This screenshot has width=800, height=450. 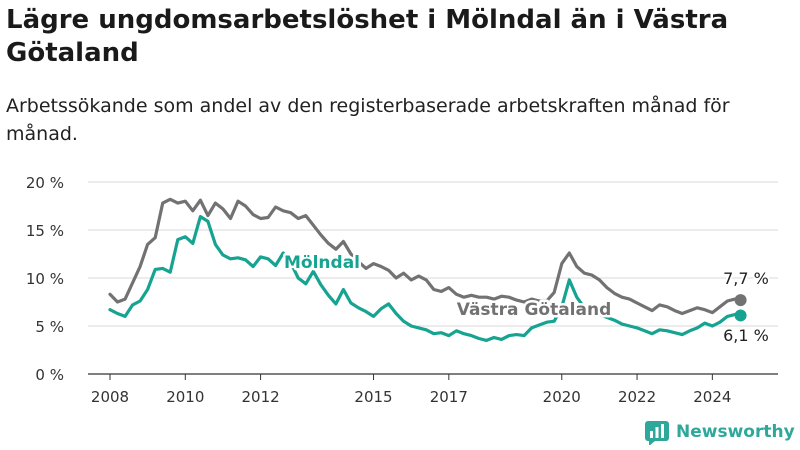 What do you see at coordinates (449, 397) in the screenshot?
I see `x-tick-label: 2017` at bounding box center [449, 397].